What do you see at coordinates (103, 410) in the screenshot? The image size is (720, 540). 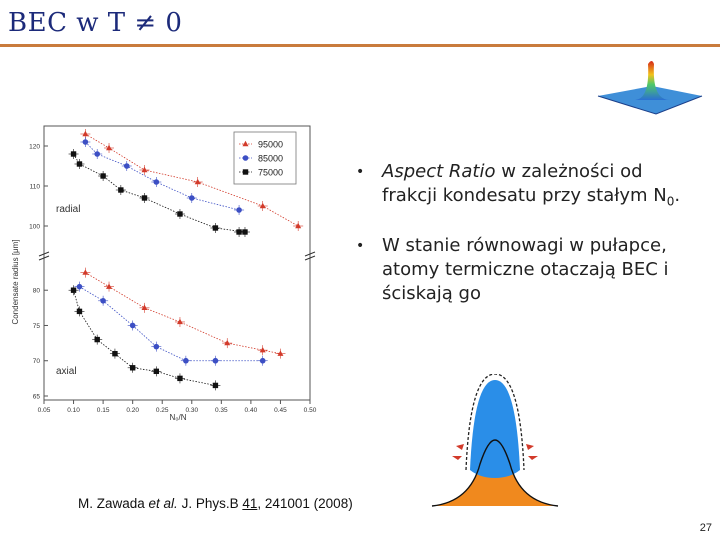 I see `x-tick-label: 0.15` at bounding box center [103, 410].